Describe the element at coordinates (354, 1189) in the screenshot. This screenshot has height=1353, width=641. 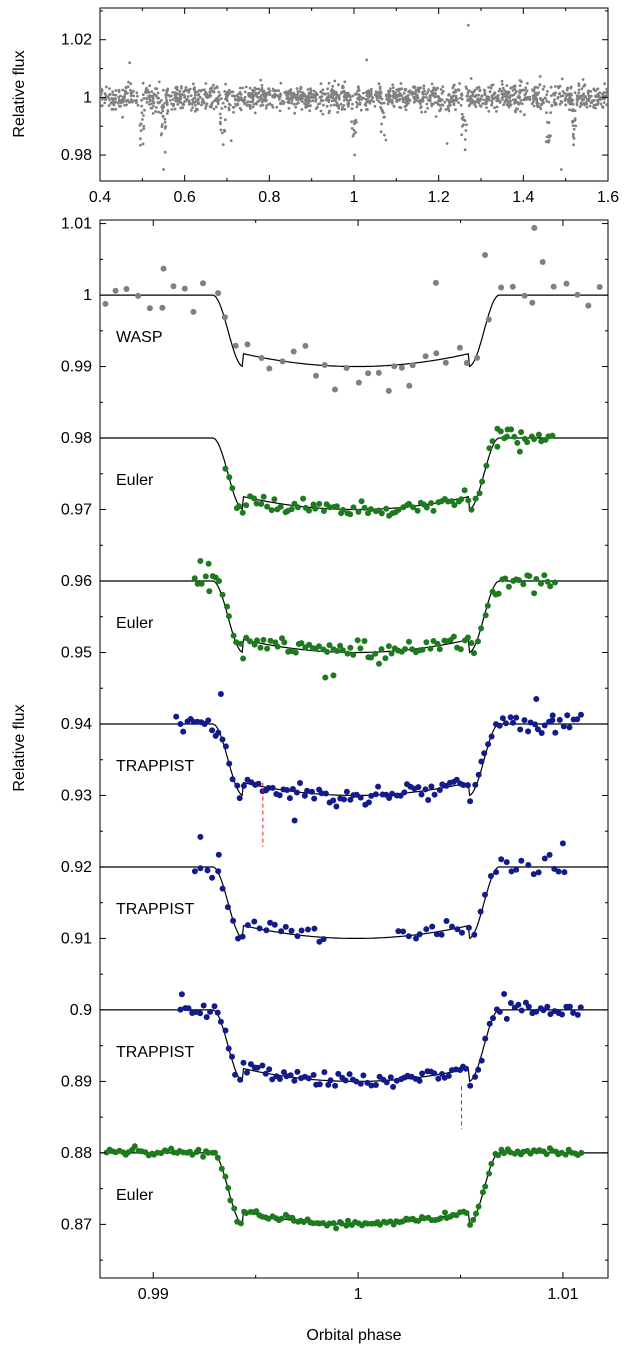
I see `transit-model-curve` at that location.